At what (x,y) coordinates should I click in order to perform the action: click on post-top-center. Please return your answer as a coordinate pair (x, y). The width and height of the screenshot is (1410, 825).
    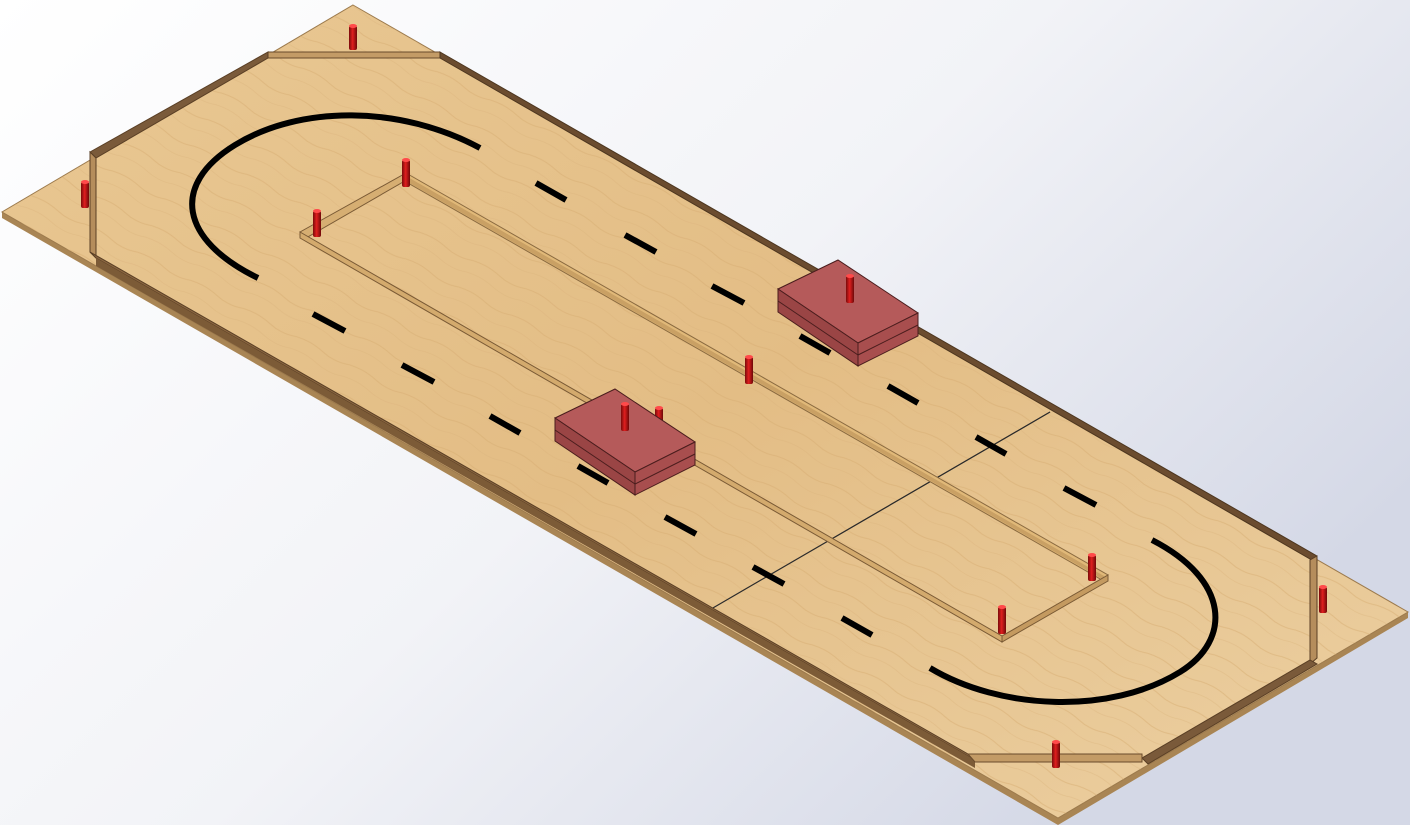
    Looking at the image, I should click on (353, 37).